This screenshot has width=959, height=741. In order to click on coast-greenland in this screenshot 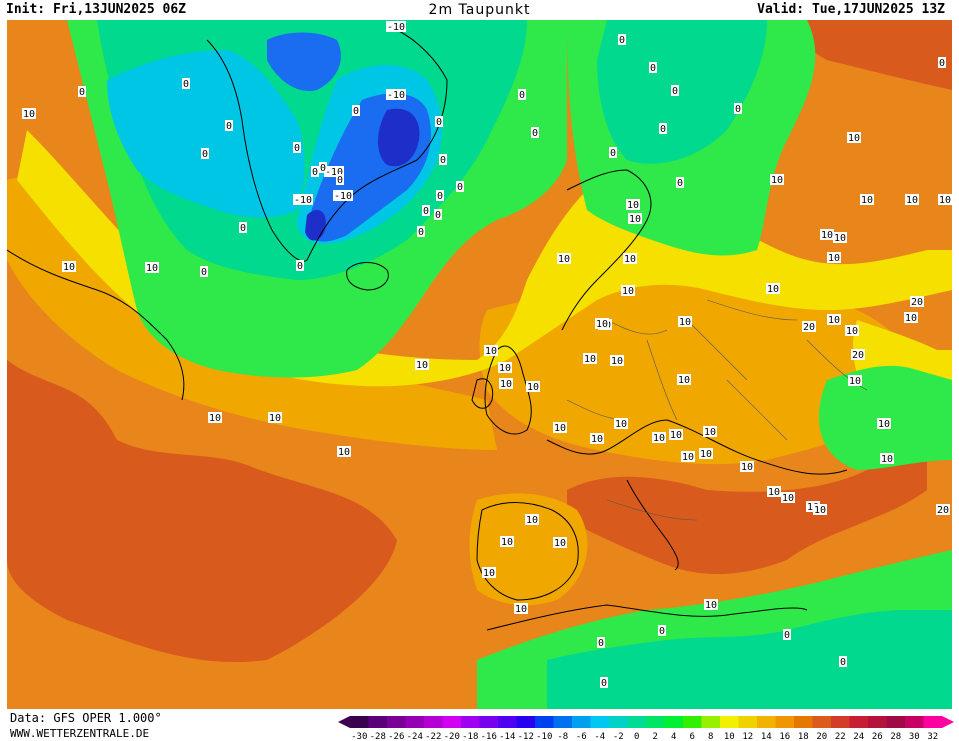, I will do `click(327, 145)`.